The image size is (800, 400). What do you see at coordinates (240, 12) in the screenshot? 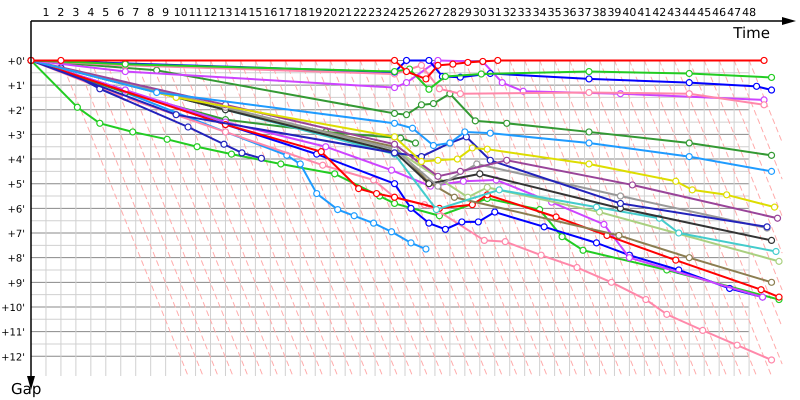
I see `x-tick-label: 14` at bounding box center [240, 12].